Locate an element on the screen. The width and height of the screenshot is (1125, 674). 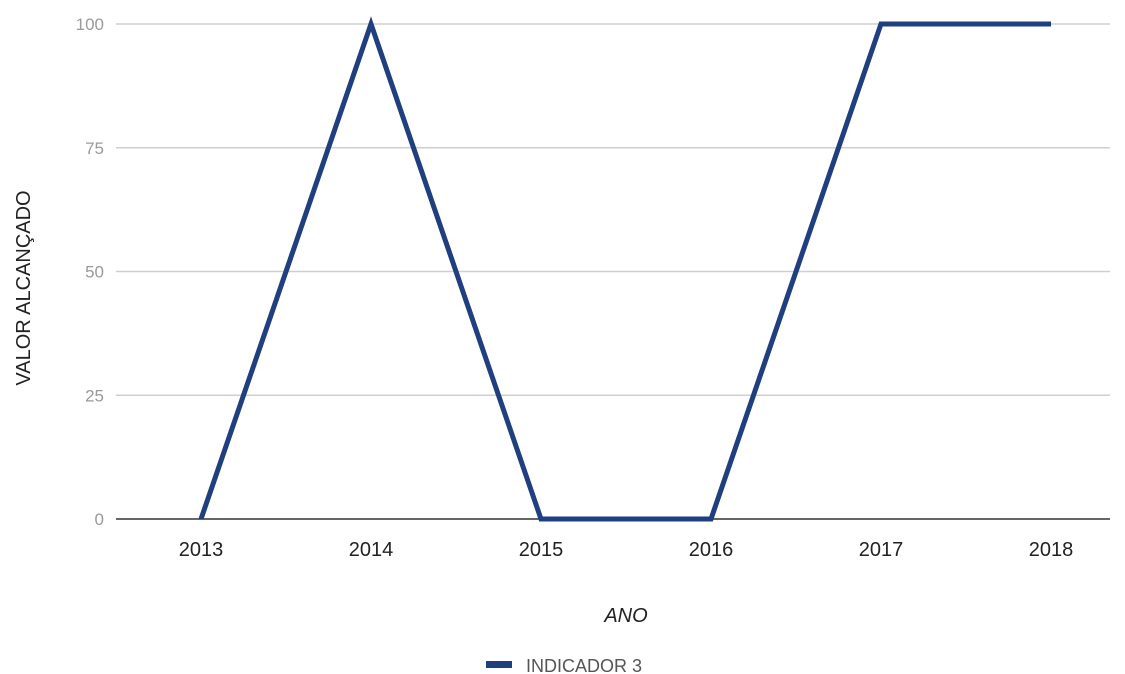
legend: INDICADOR 3 is located at coordinates (564, 665).